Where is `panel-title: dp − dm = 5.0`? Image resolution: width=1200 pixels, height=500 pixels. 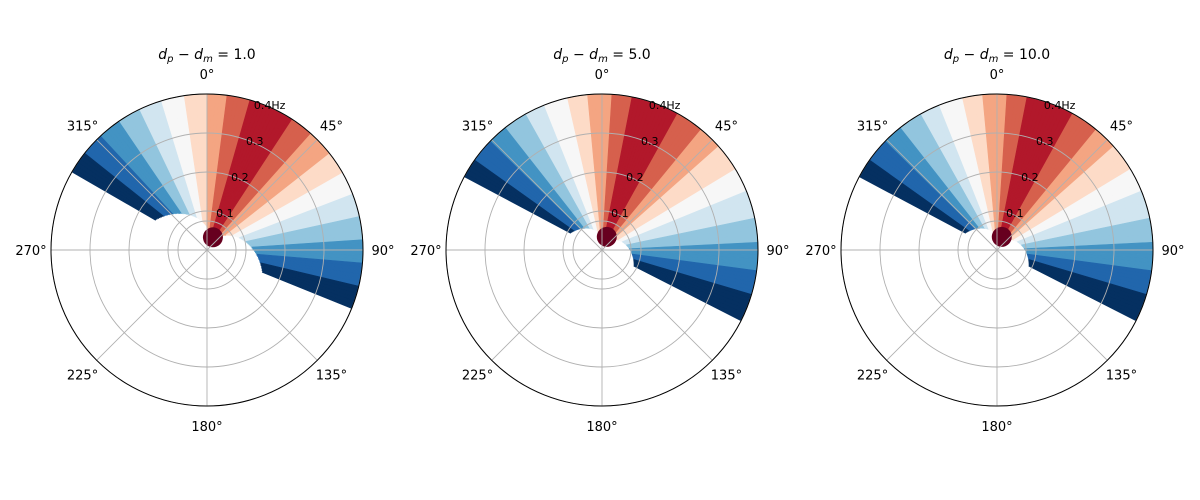 panel-title: dp − dm = 5.0 is located at coordinates (601, 56).